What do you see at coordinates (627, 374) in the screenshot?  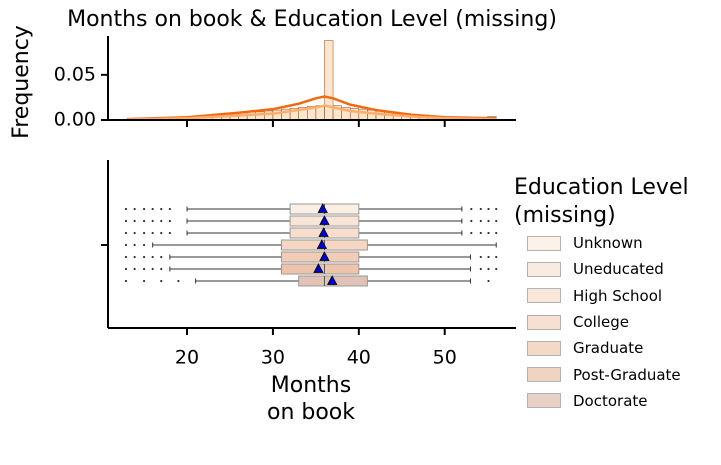 I see `legend-label: Post-Graduate` at bounding box center [627, 374].